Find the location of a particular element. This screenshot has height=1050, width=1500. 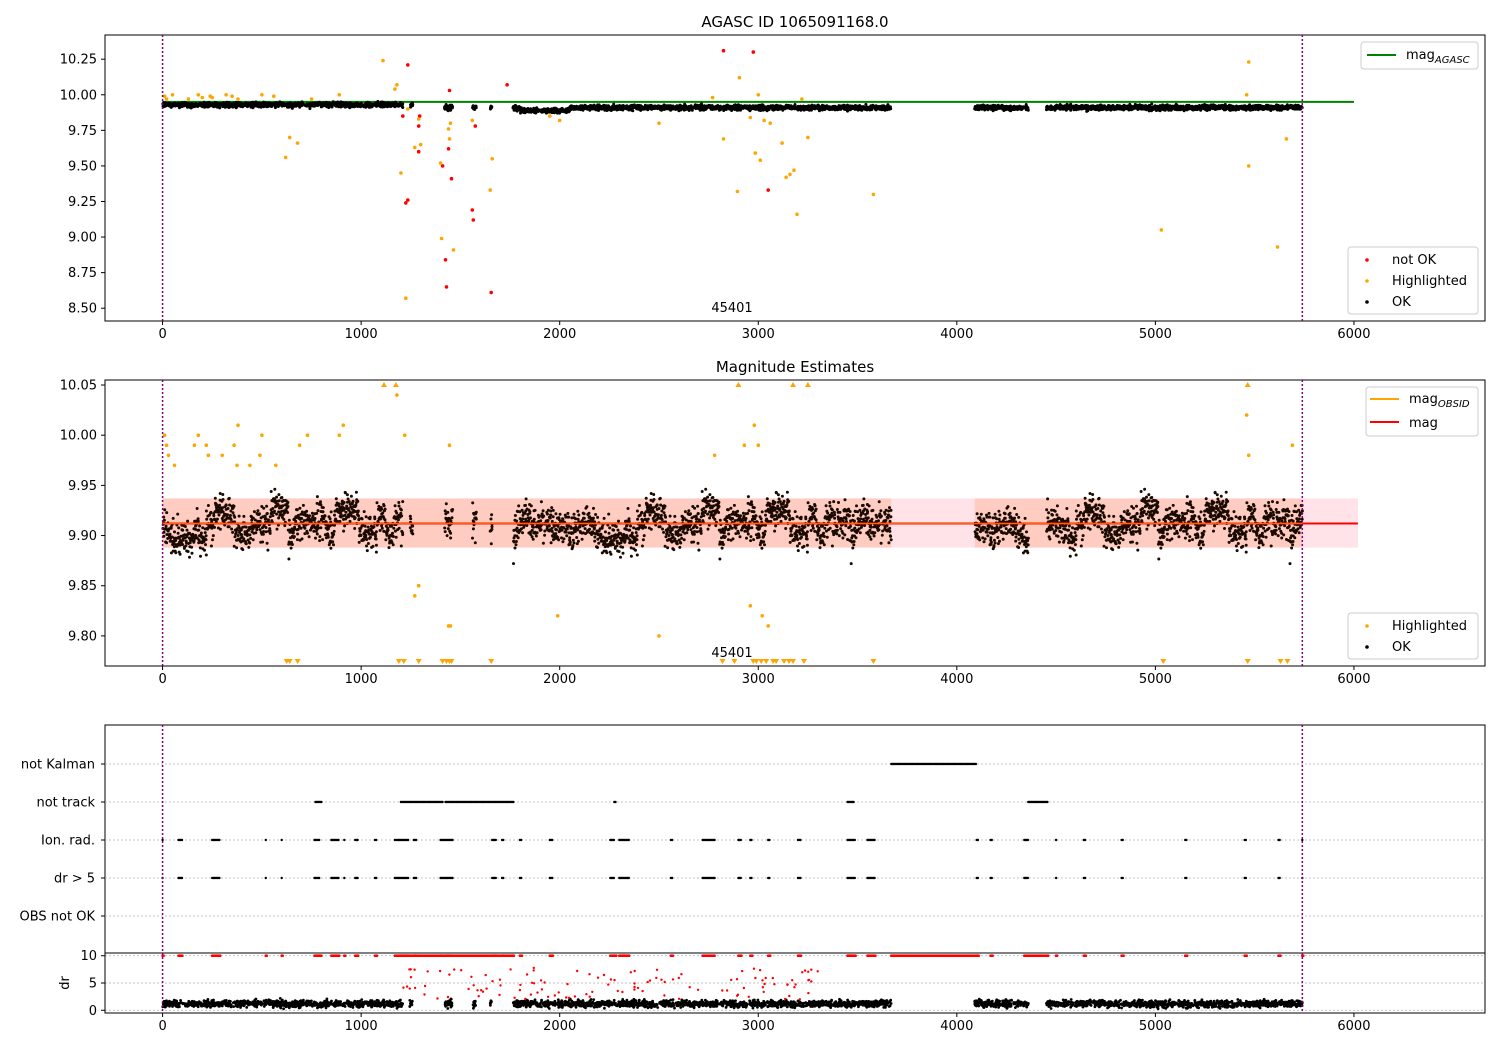

not-ok-point is located at coordinates (491, 292).